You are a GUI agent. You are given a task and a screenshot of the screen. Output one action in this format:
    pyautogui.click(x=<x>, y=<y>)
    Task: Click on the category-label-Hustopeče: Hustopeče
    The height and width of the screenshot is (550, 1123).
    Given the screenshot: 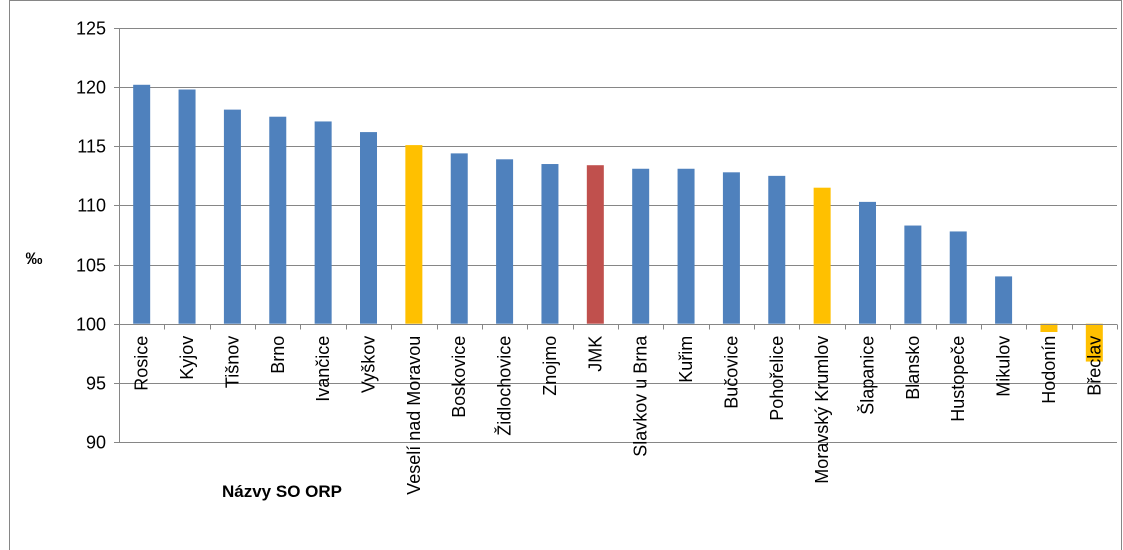 What is the action you would take?
    pyautogui.click(x=958, y=379)
    